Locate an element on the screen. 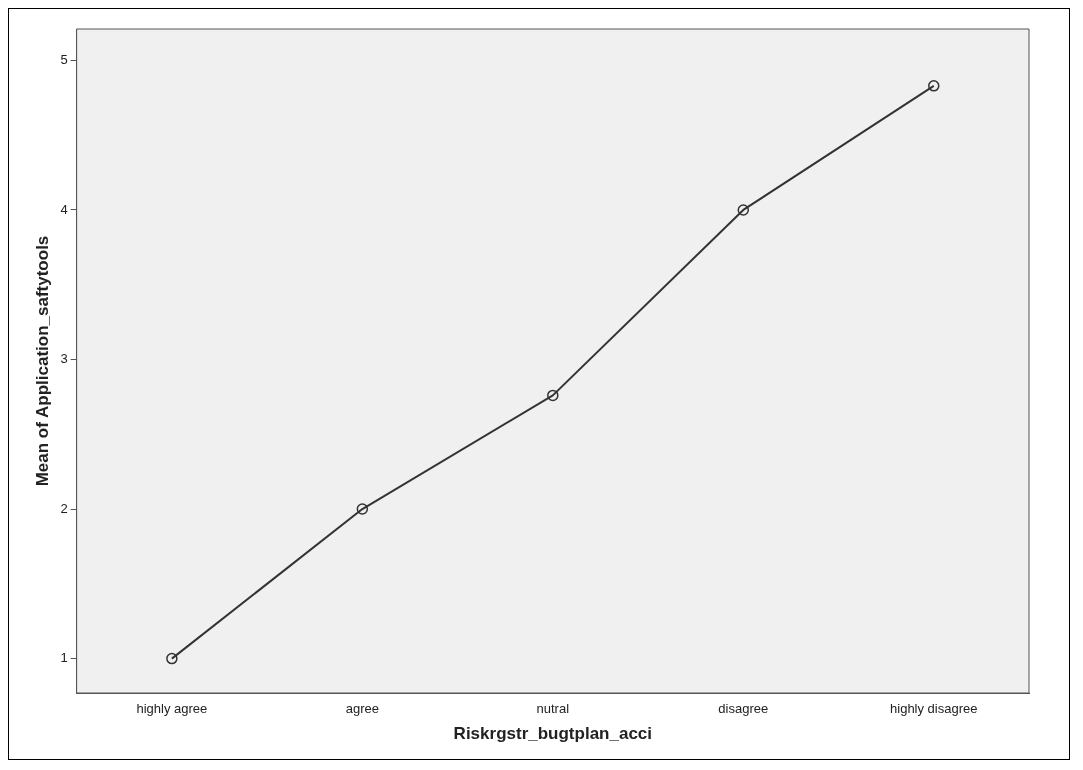 The image size is (1083, 770). y-tick-label: 2 is located at coordinates (64, 508).